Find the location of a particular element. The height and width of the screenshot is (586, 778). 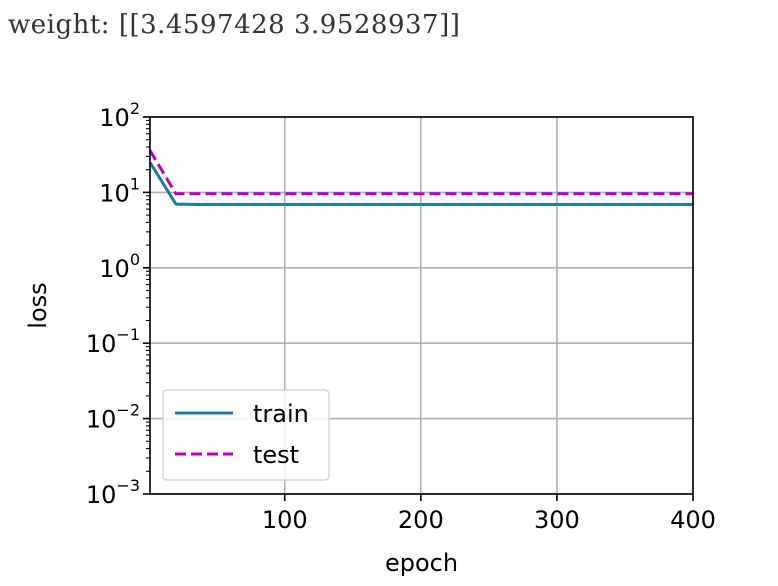

series-lines is located at coordinates (420, 178).